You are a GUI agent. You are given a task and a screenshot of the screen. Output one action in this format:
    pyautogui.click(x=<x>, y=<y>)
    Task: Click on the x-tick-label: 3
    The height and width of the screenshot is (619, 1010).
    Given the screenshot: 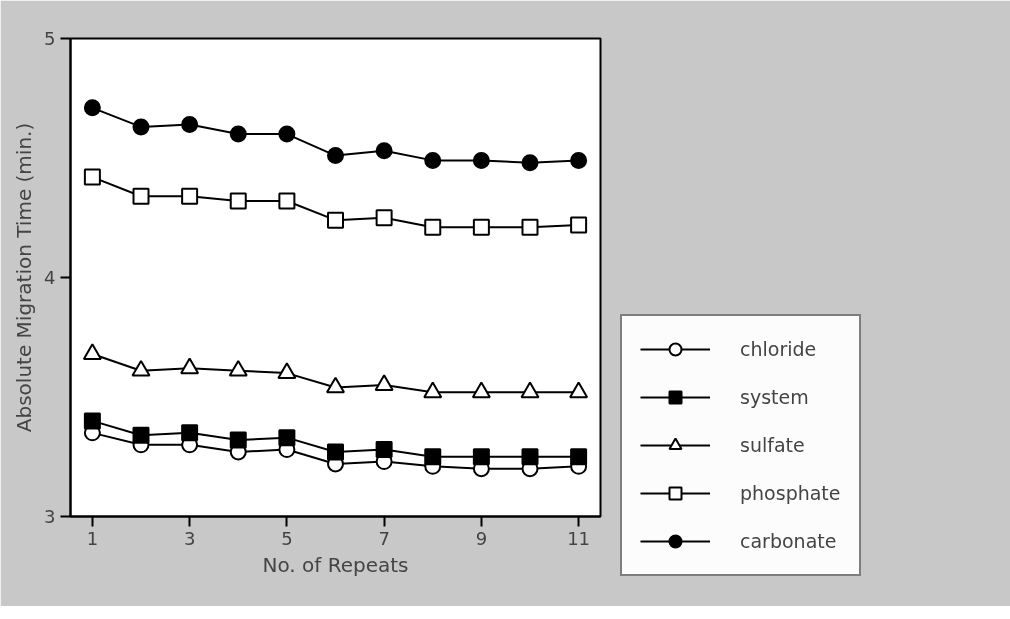 What is the action you would take?
    pyautogui.click(x=189, y=538)
    